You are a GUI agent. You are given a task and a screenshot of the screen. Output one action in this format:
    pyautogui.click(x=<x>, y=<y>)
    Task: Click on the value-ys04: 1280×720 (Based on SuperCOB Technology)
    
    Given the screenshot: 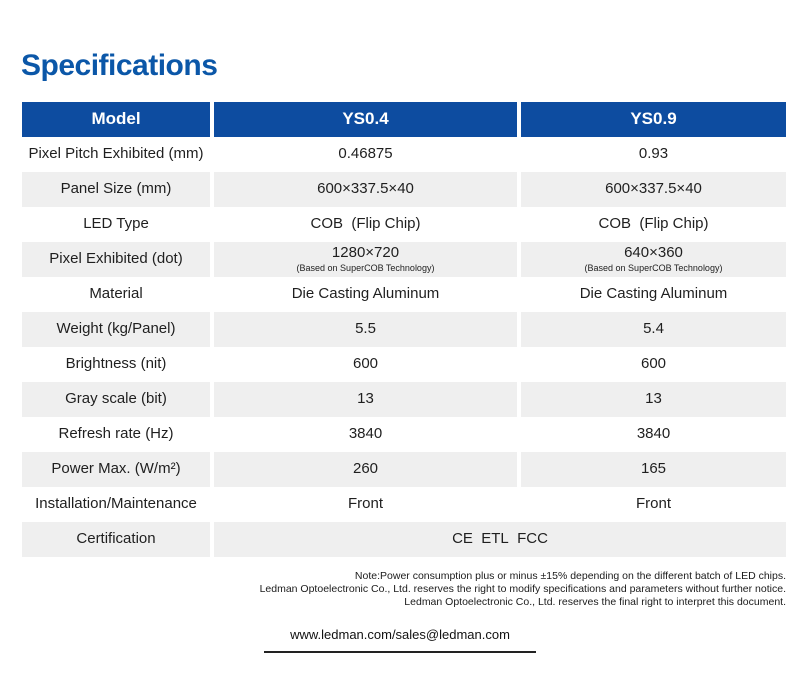 What is the action you would take?
    pyautogui.click(x=365, y=259)
    